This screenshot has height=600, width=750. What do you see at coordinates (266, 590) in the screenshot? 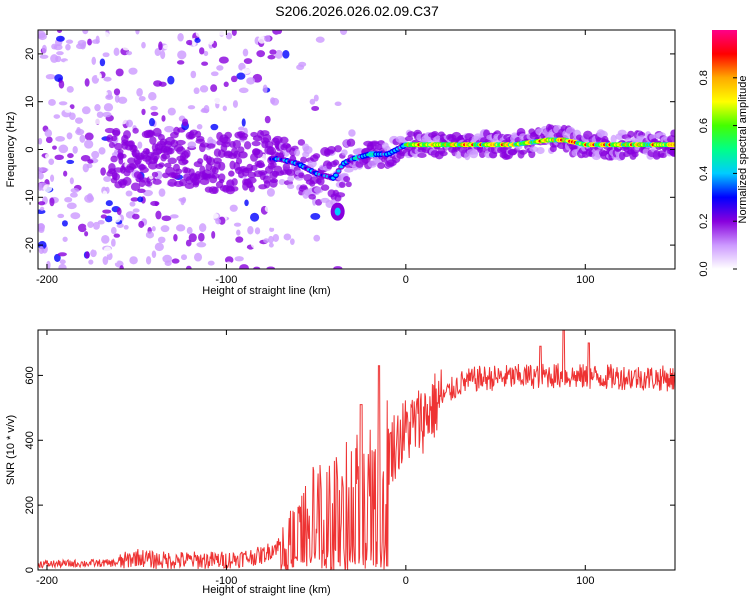
I see `x-axis-label: Height of straight line (km)` at bounding box center [266, 590].